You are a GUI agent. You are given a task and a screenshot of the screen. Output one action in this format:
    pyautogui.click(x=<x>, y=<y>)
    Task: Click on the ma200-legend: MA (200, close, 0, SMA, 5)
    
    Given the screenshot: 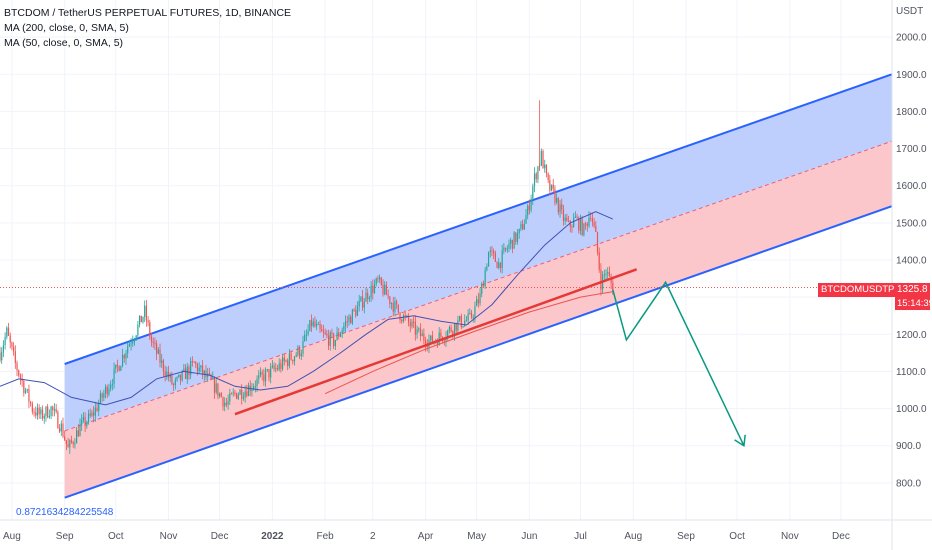 What is the action you would take?
    pyautogui.click(x=66, y=28)
    